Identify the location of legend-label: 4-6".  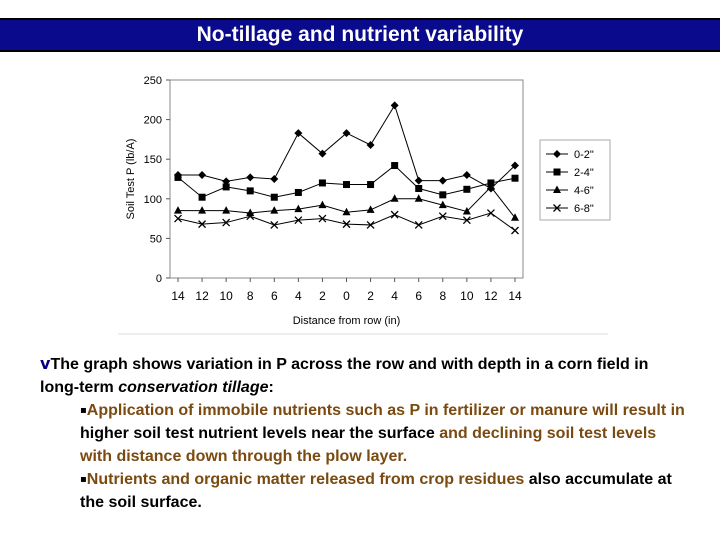
(584, 191).